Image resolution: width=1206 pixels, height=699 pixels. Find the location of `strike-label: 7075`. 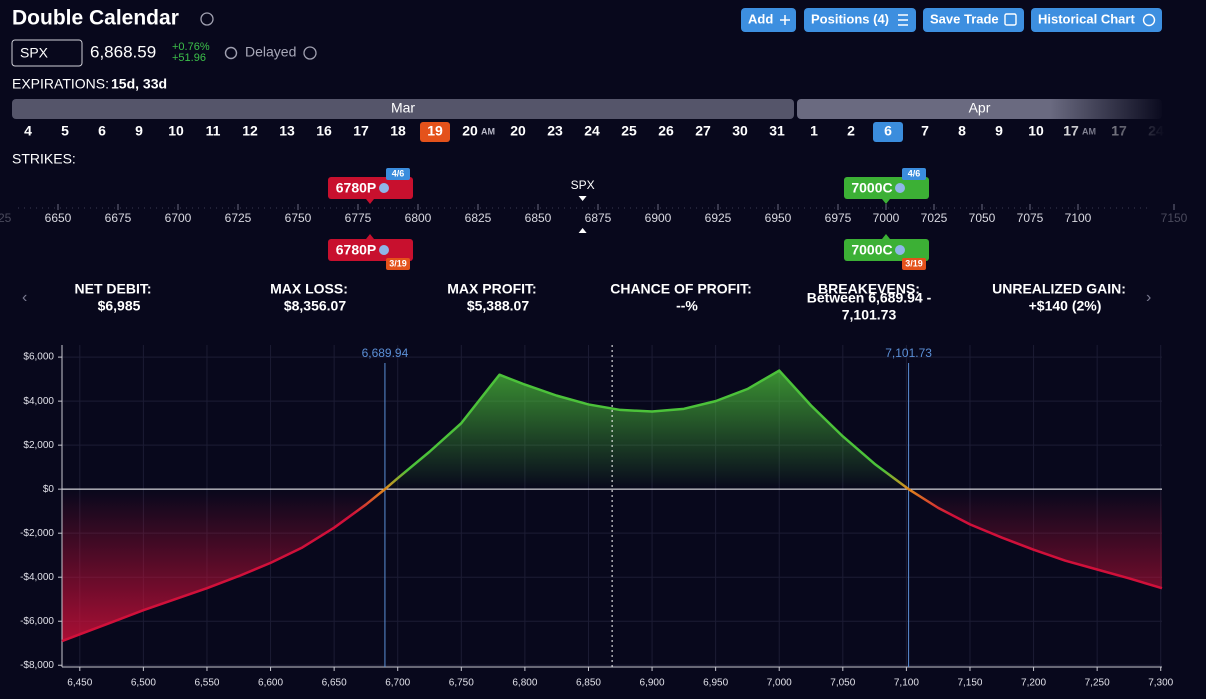

strike-label: 7075 is located at coordinates (1030, 218).